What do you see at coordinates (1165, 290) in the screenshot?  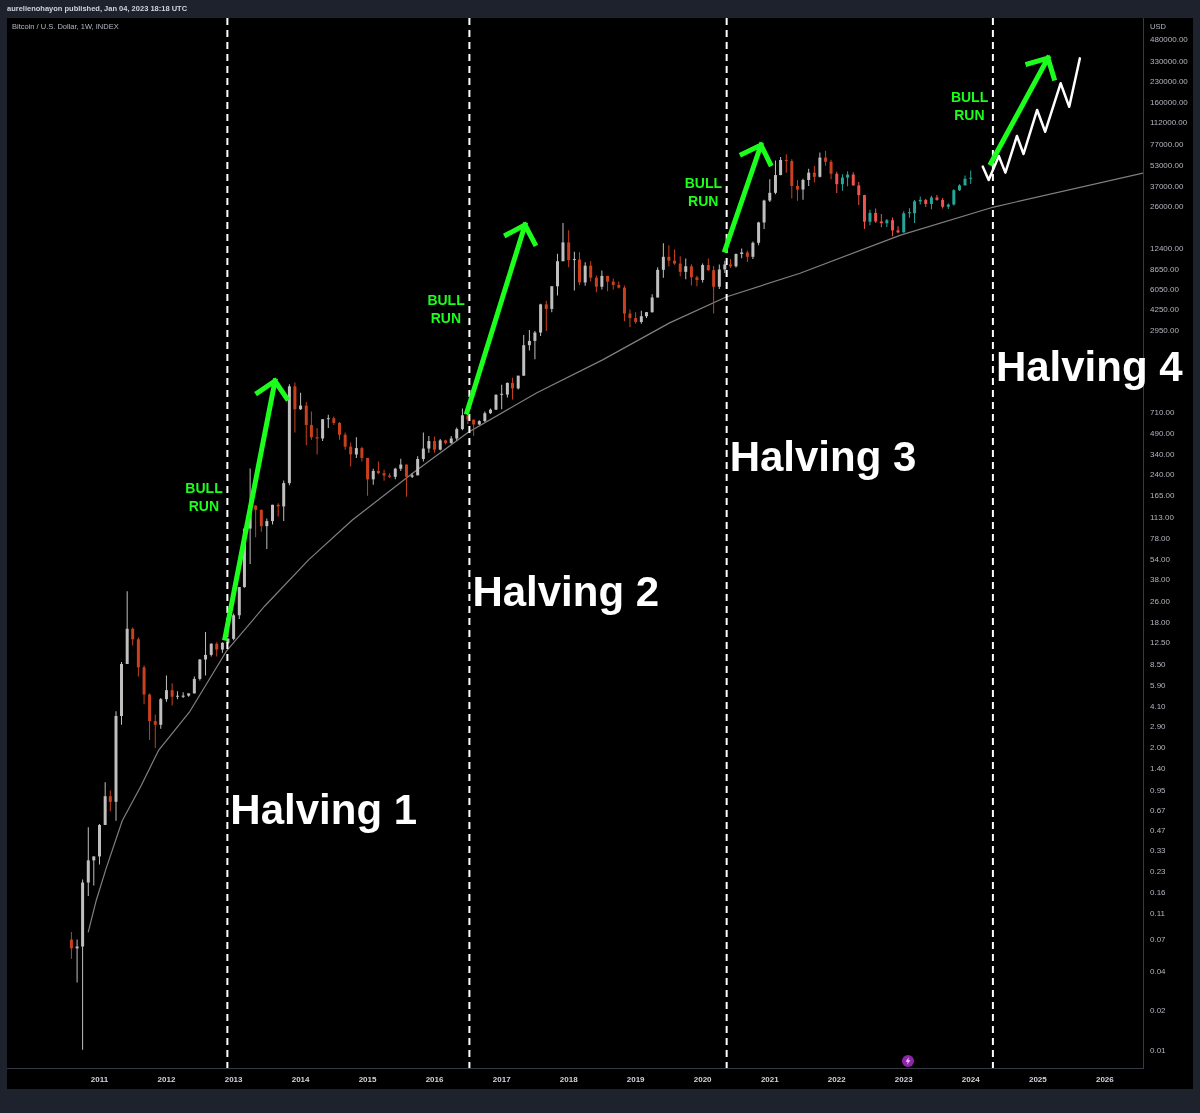 I see `y-tick-label: 6050.00` at bounding box center [1165, 290].